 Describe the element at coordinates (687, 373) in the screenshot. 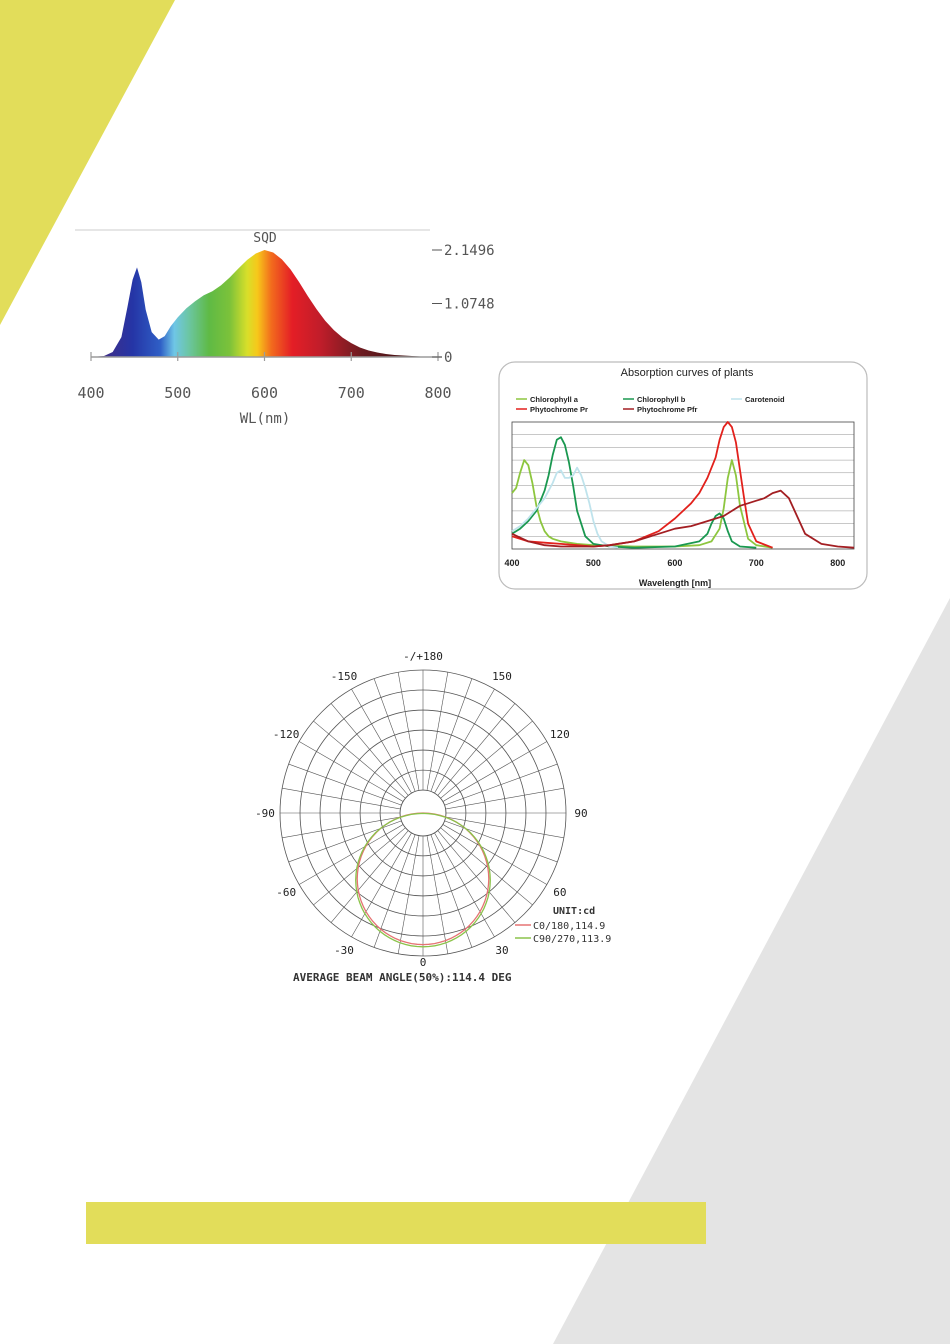

I see `abs-title: Absorption curves of plants` at that location.